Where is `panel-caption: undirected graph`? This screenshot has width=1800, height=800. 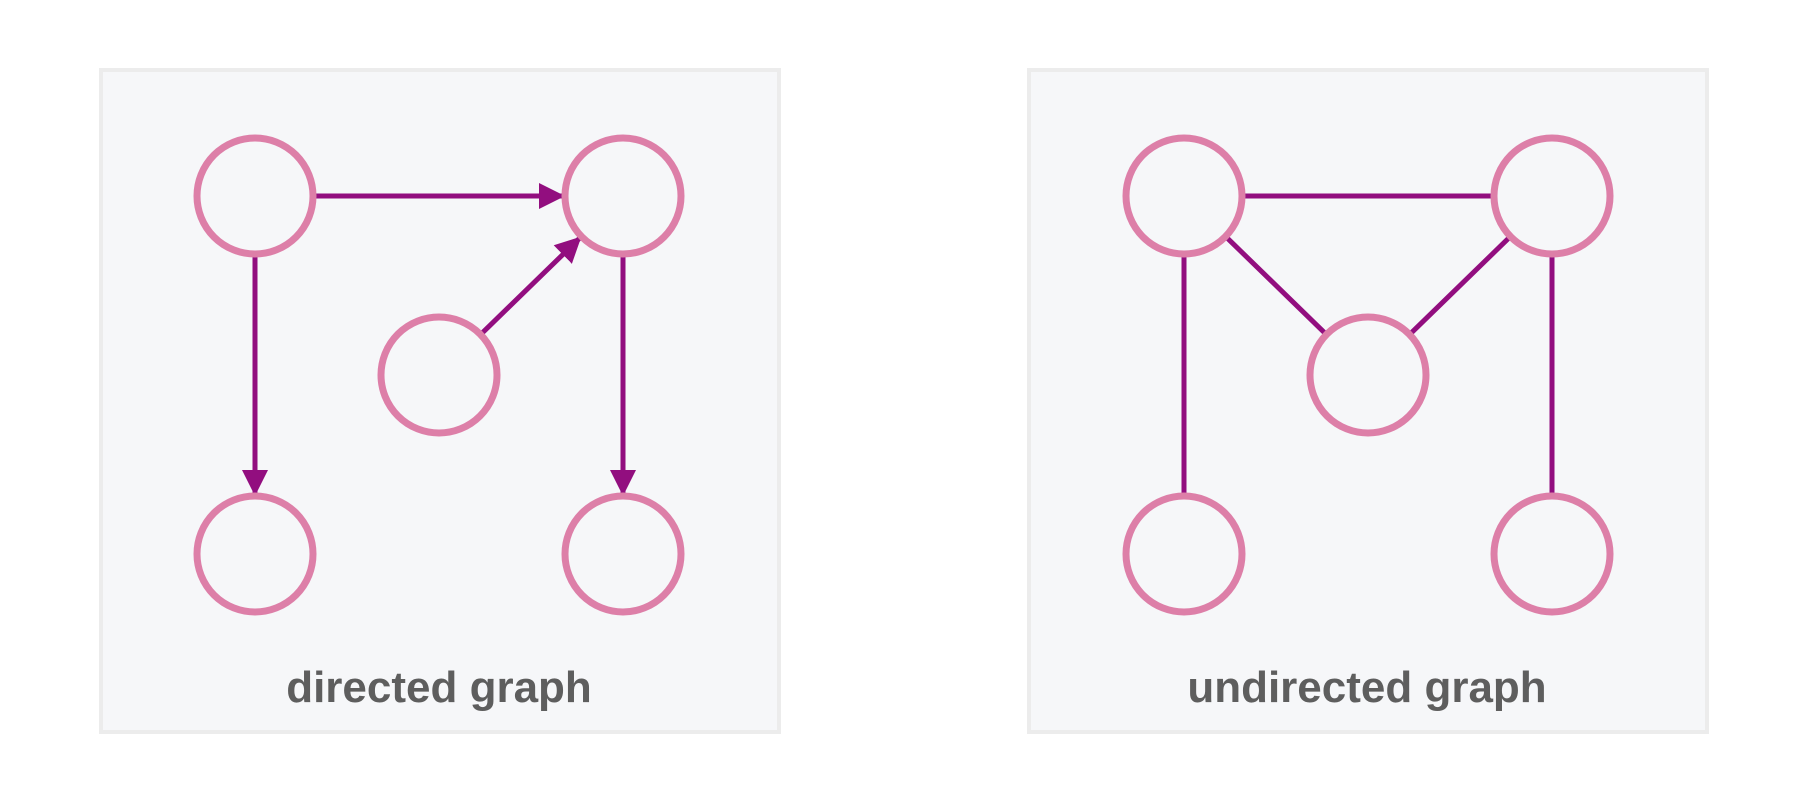 panel-caption: undirected graph is located at coordinates (1366, 687).